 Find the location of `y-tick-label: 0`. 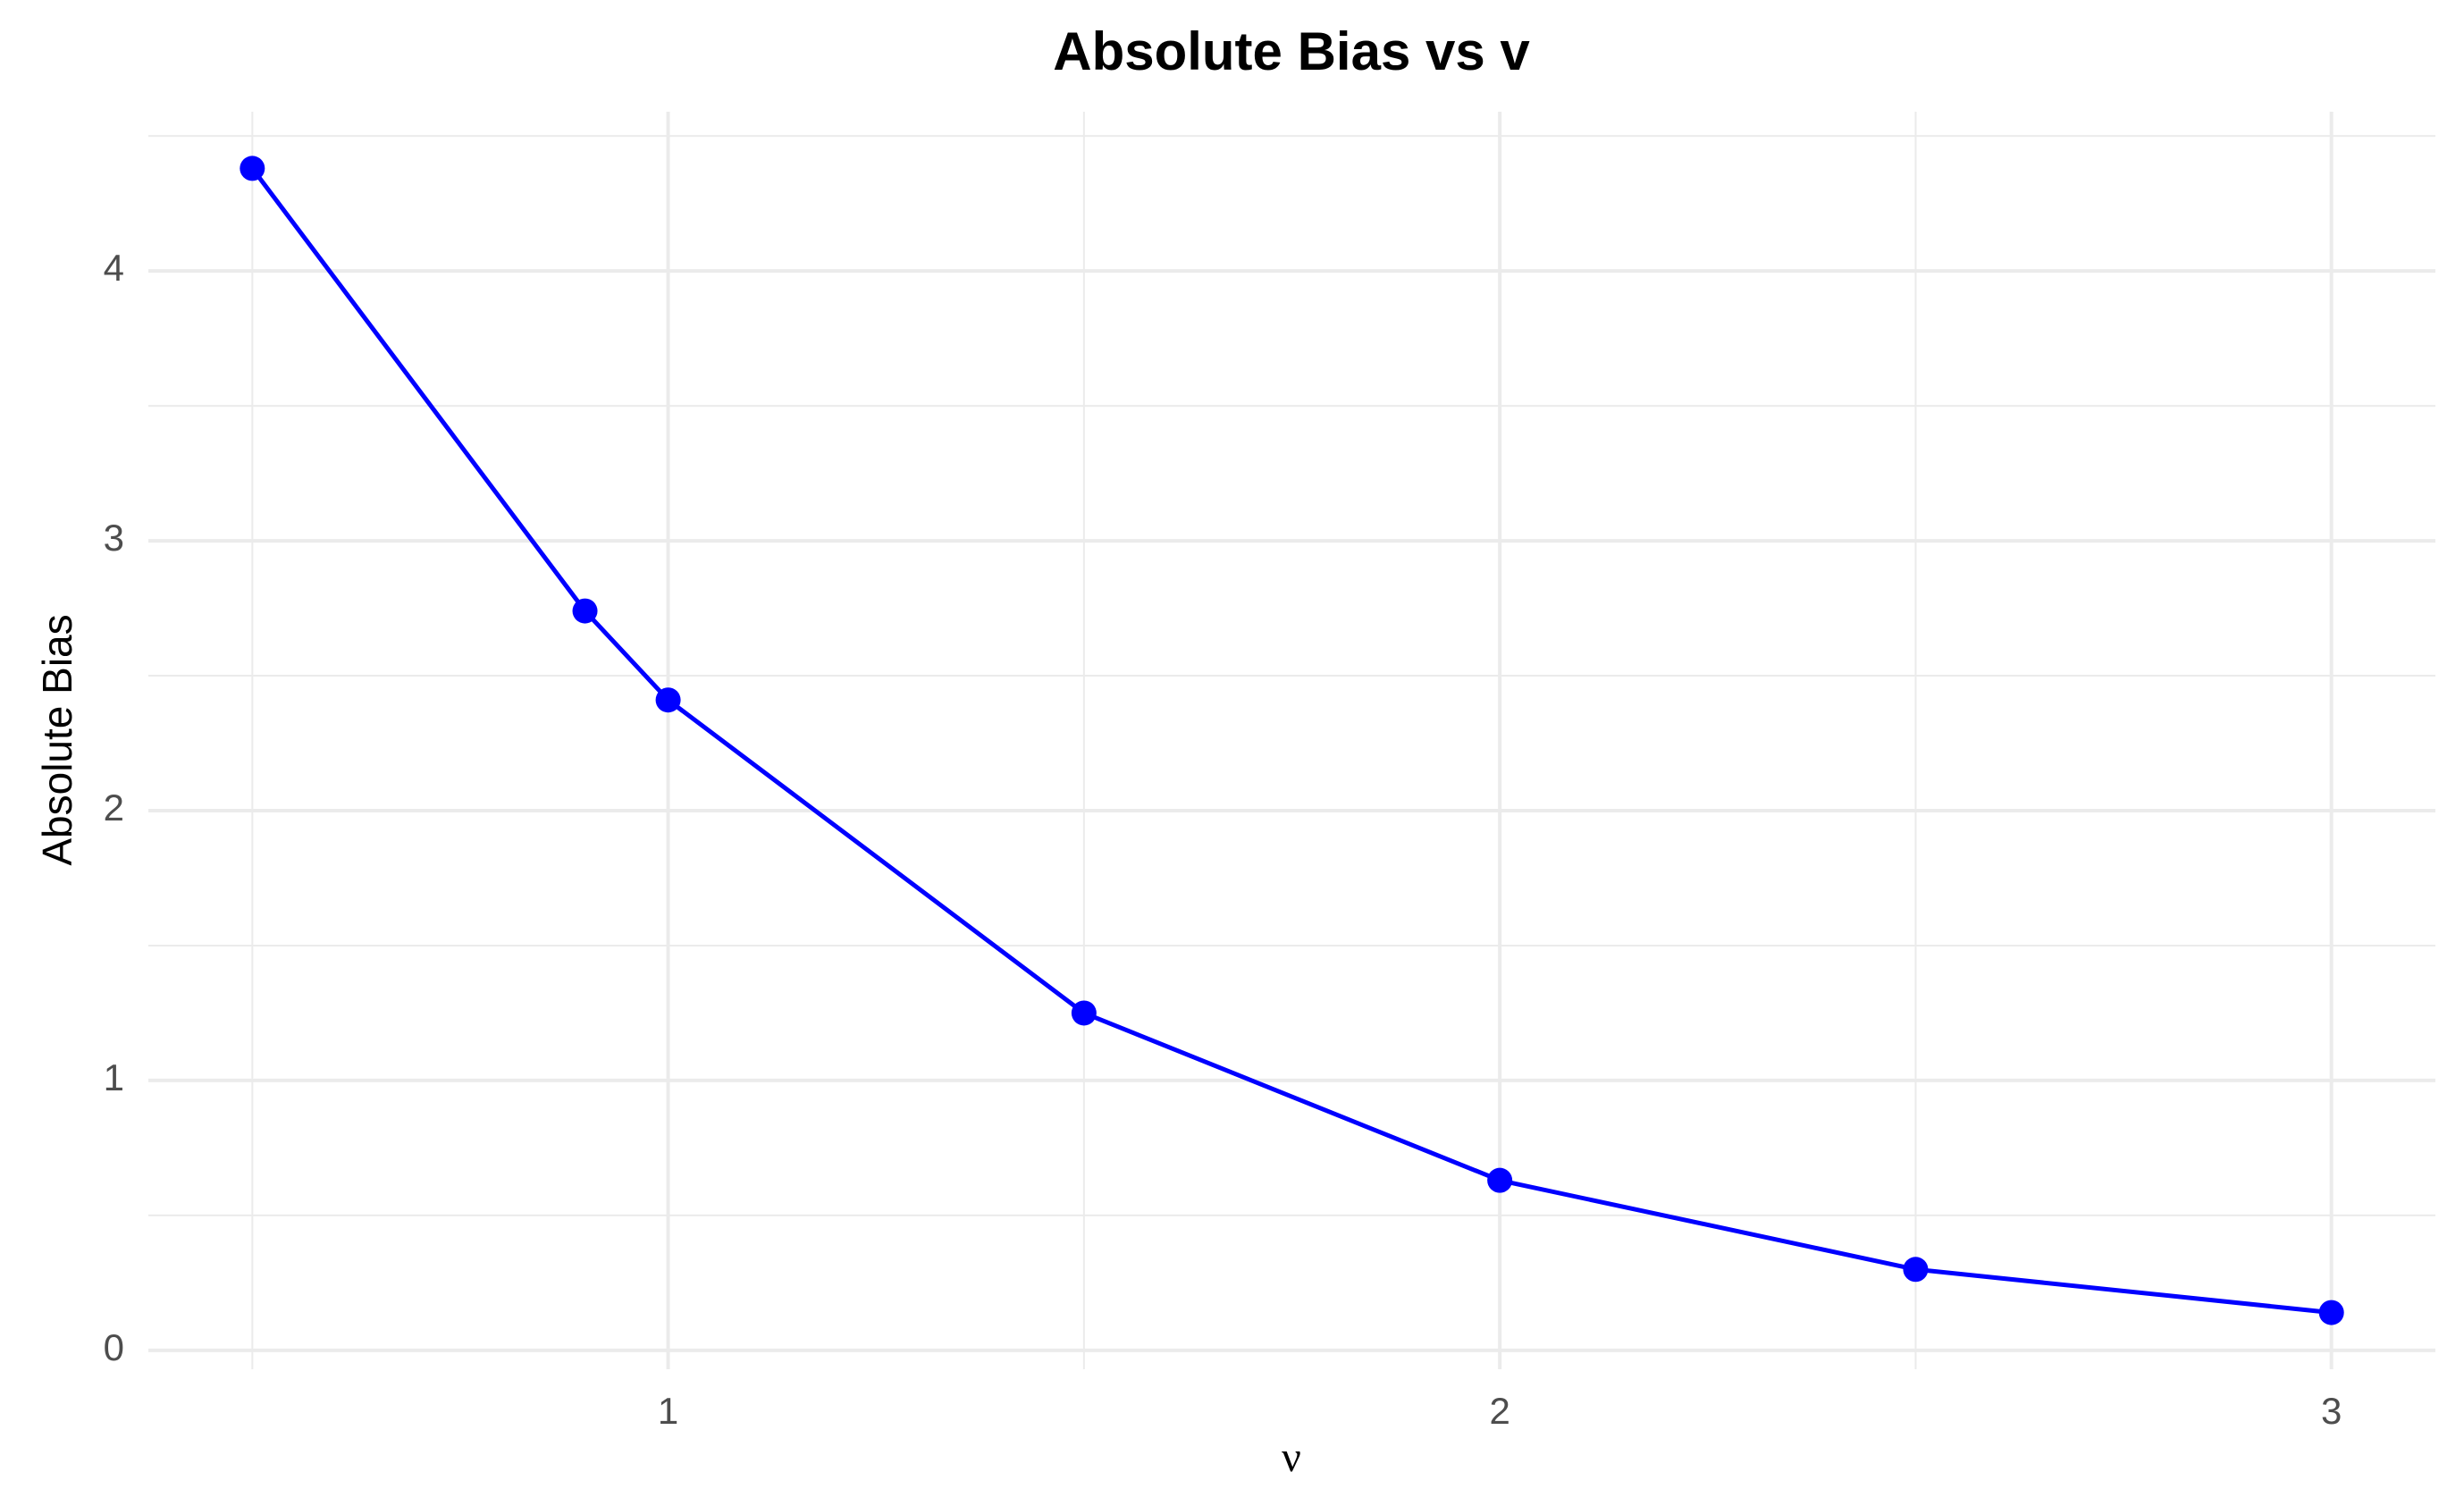

y-tick-label: 0 is located at coordinates (114, 1347).